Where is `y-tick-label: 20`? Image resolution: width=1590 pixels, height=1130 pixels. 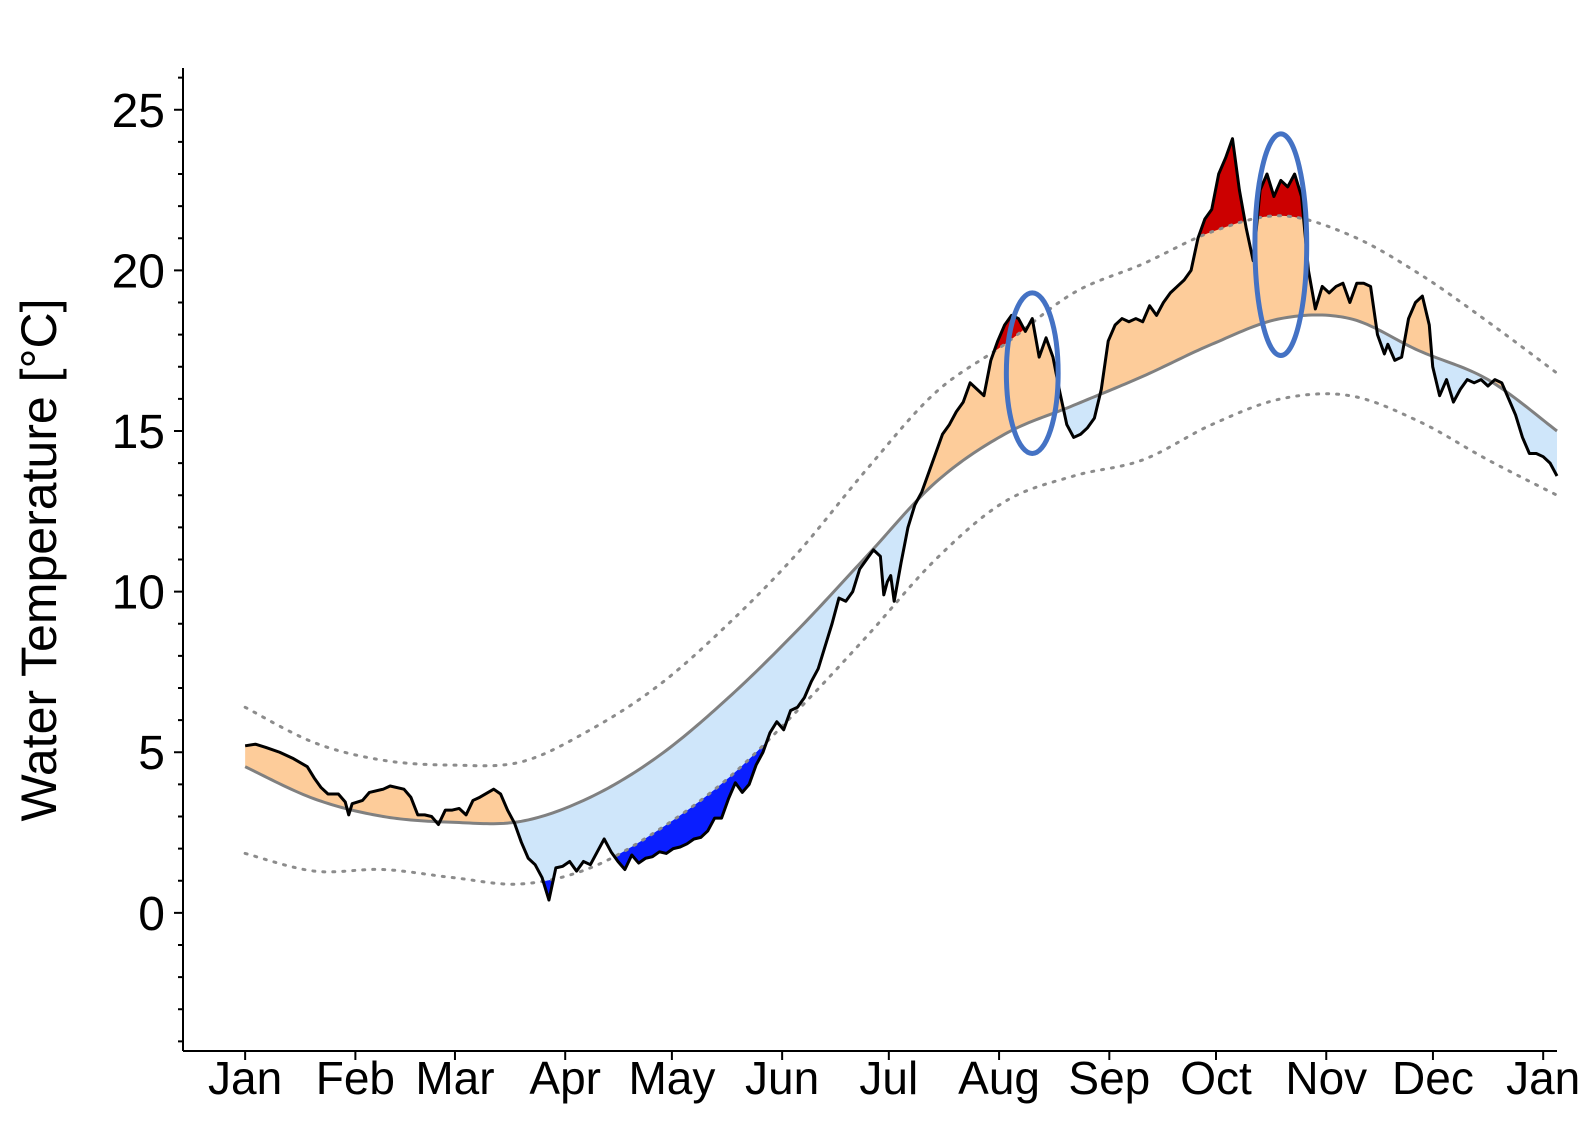
y-tick-label: 20 is located at coordinates (138, 271).